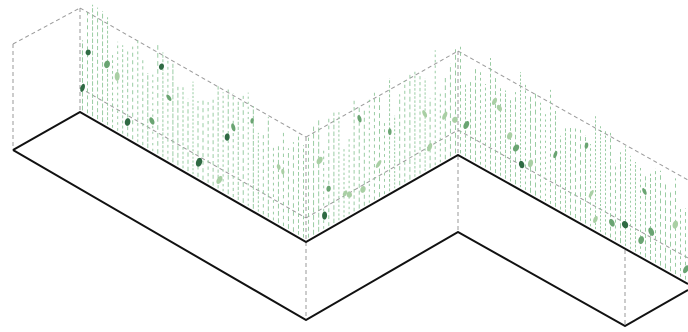 The height and width of the screenshot is (332, 688). What do you see at coordinates (46, 26) in the screenshot?
I see `top-edge-left` at bounding box center [46, 26].